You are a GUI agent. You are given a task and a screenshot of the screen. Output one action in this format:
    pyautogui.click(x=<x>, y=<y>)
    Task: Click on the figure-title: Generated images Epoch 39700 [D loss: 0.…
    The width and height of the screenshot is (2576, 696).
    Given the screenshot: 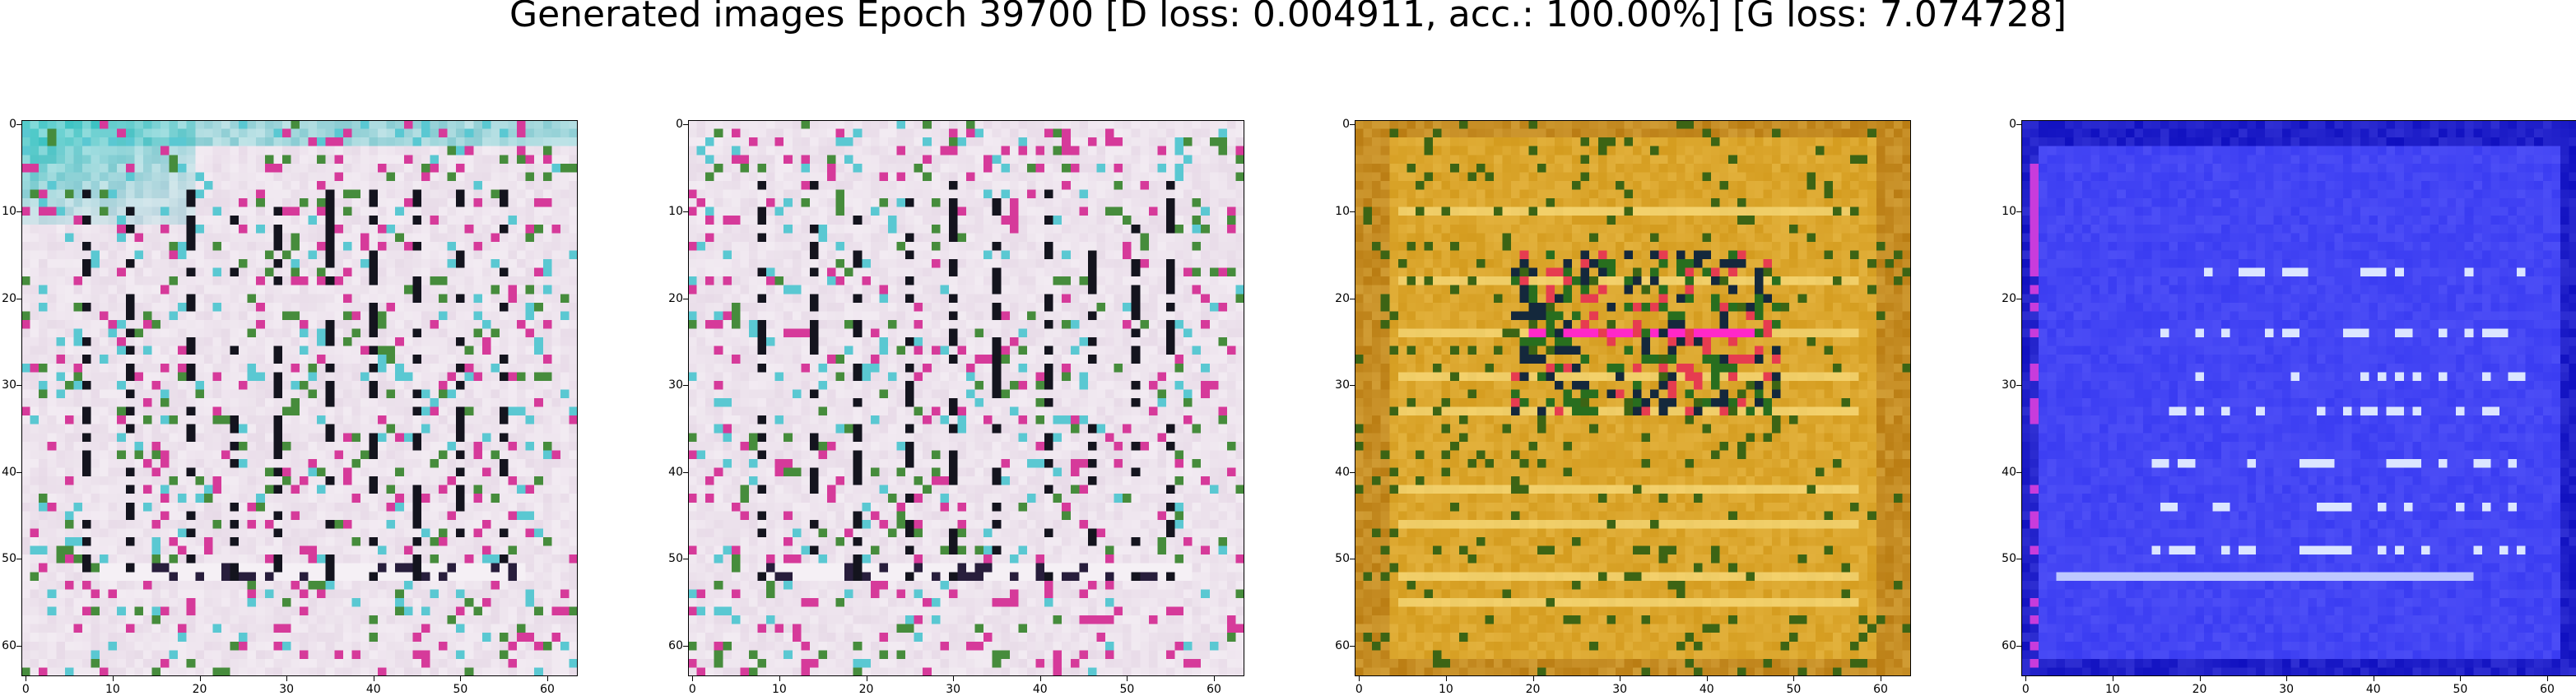 What is the action you would take?
    pyautogui.click(x=1288, y=17)
    